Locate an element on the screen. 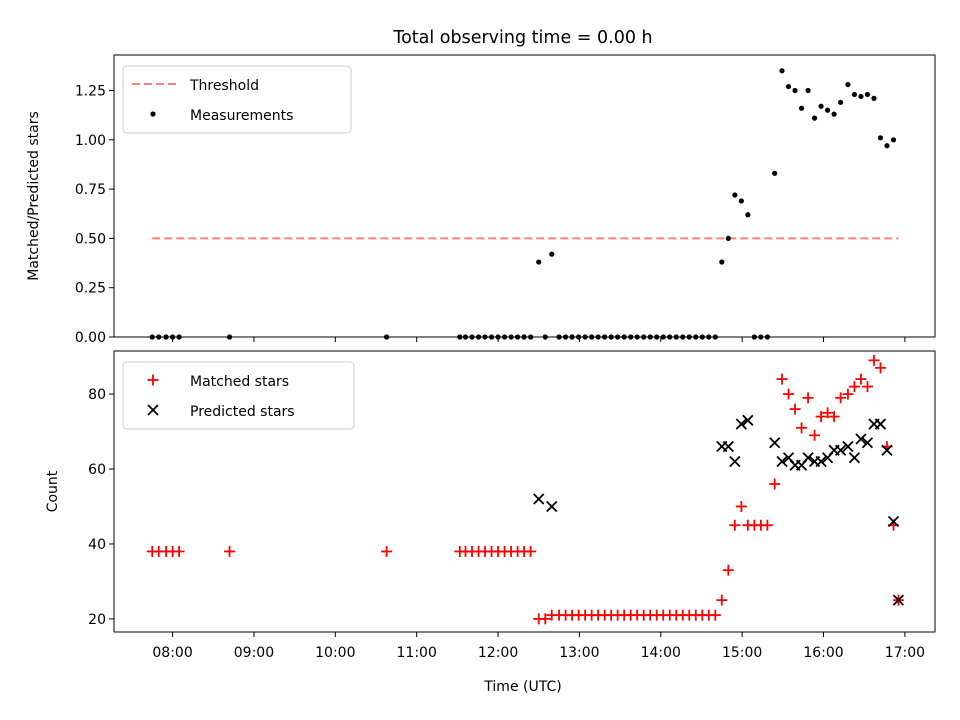 The width and height of the screenshot is (960, 720). legend-box is located at coordinates (238, 395).